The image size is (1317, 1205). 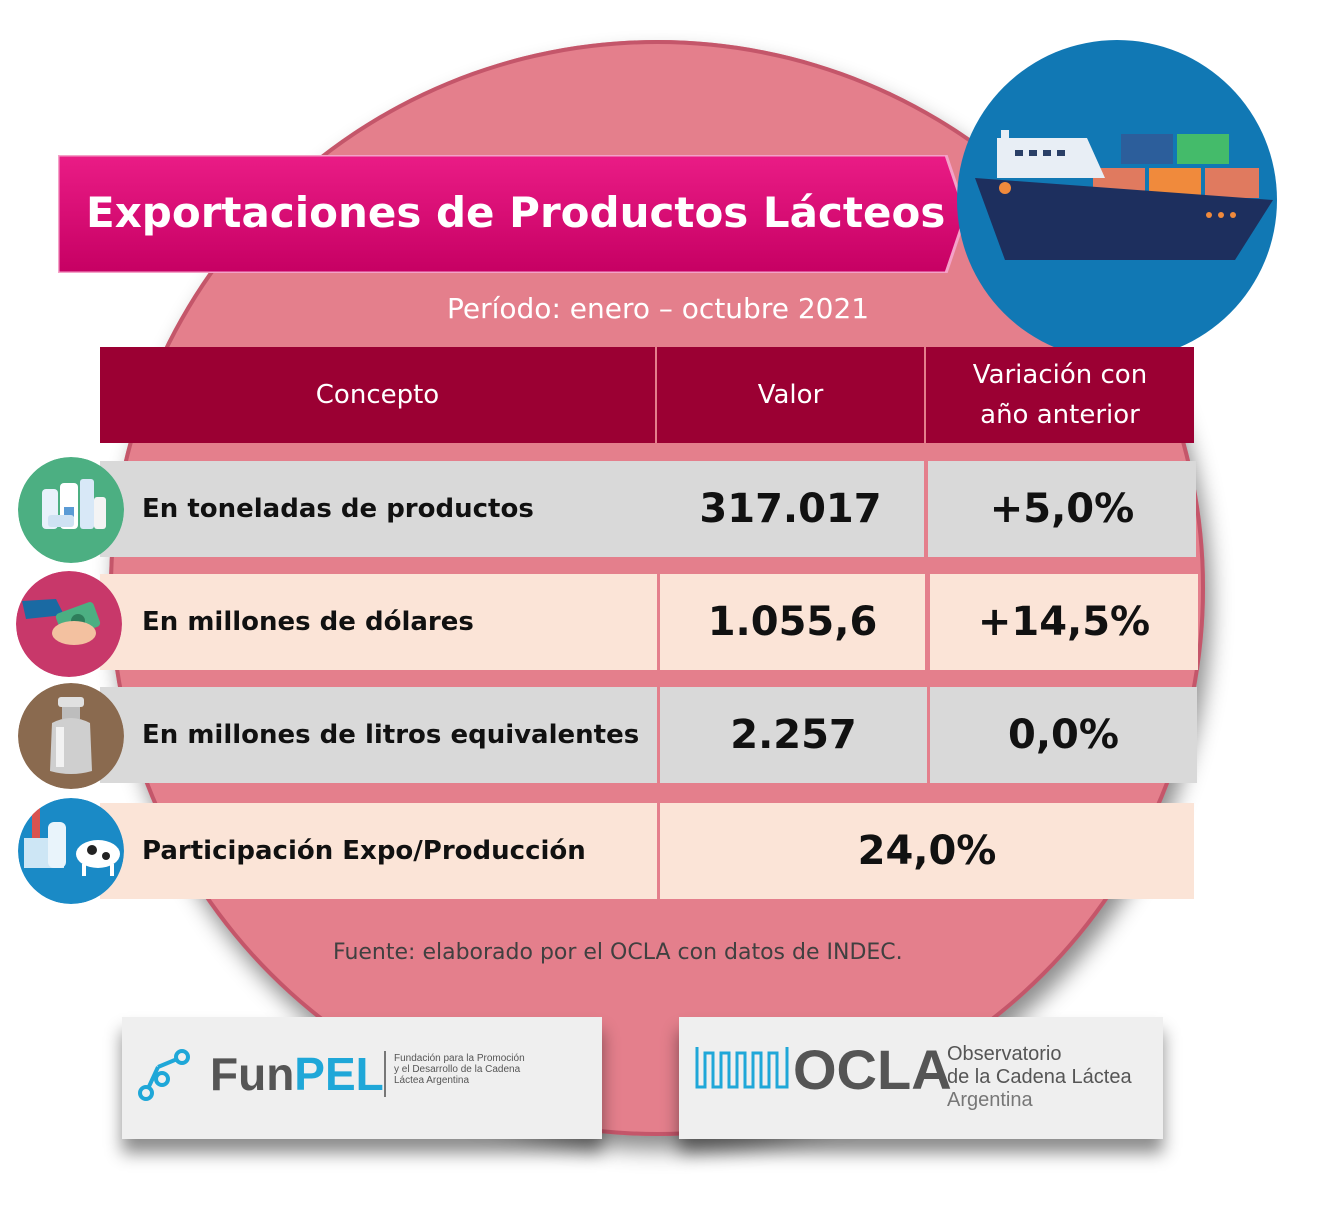 I want to click on funpel-divider, so click(x=385, y=1074).